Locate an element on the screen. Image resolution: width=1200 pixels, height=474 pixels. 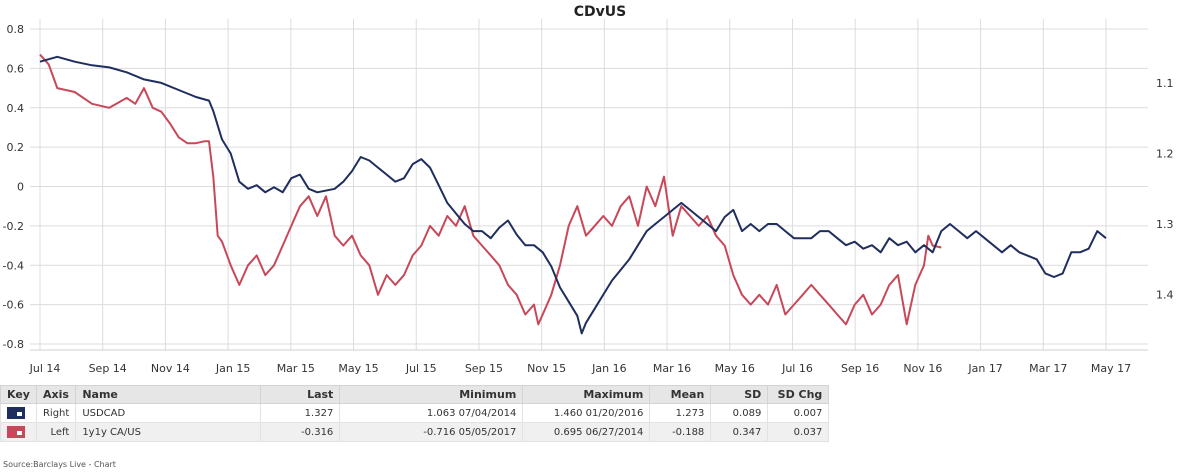
source-note: Source:Barclays Live - Chart is located at coordinates (59, 464).